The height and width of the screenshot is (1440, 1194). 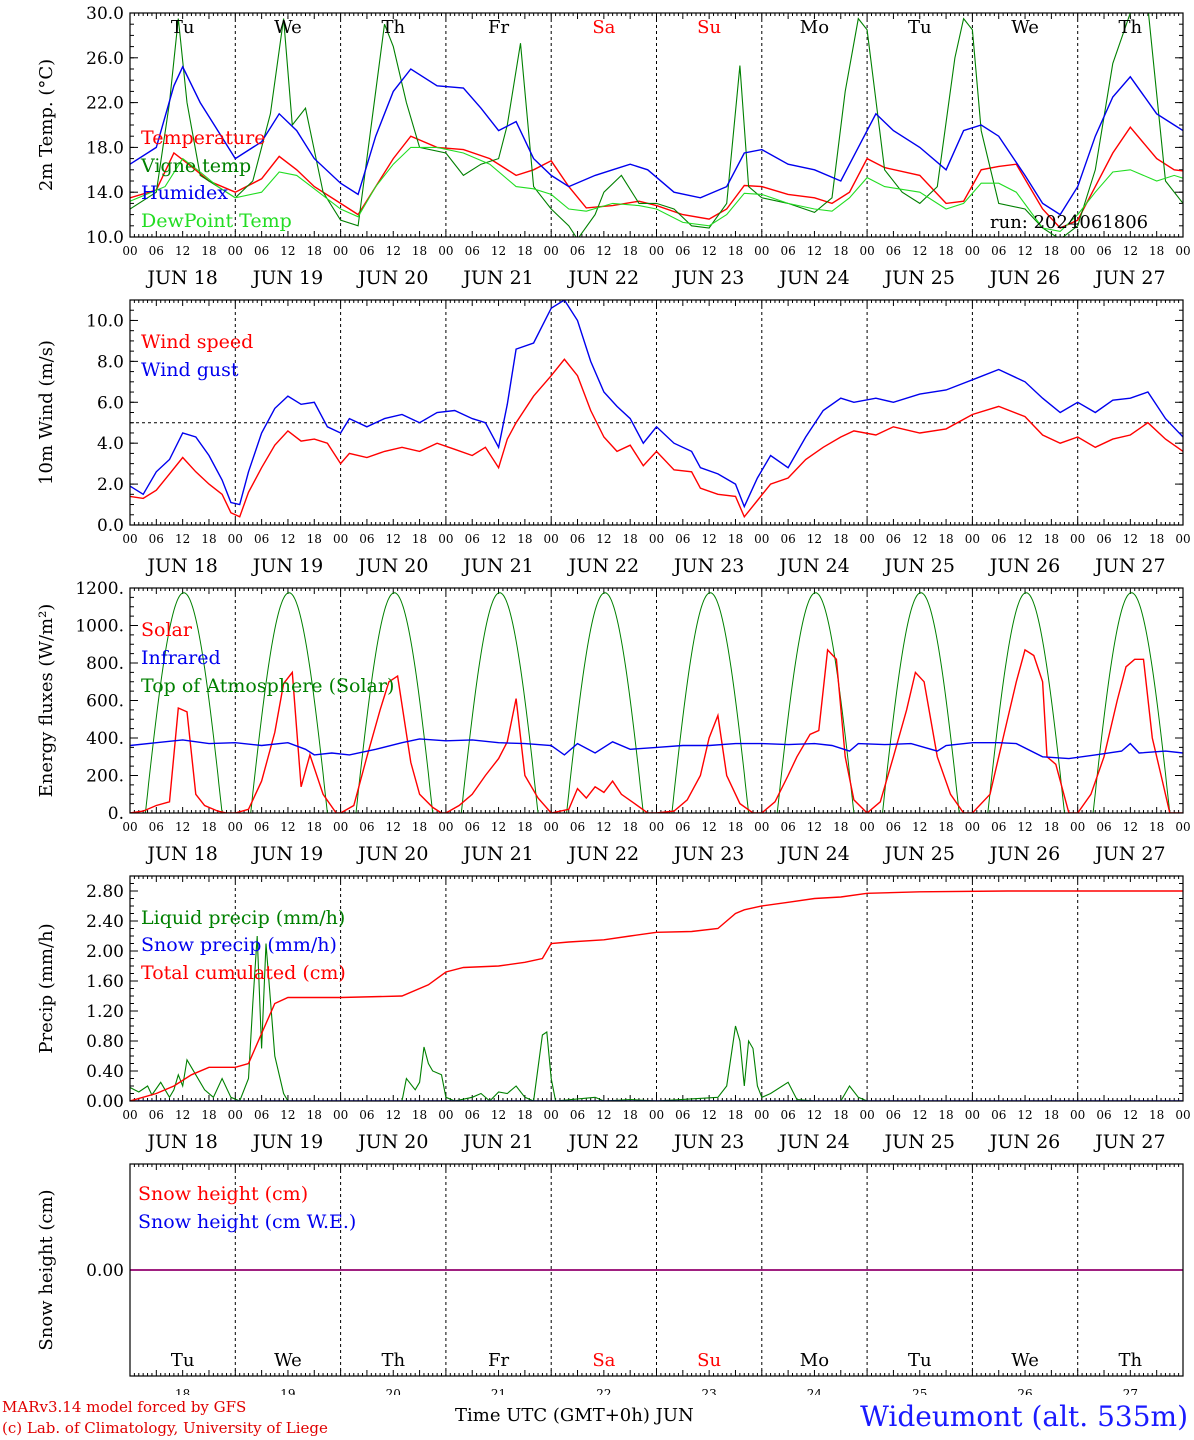 What do you see at coordinates (110, 444) in the screenshot?
I see `y-tick-label: 4.0` at bounding box center [110, 444].